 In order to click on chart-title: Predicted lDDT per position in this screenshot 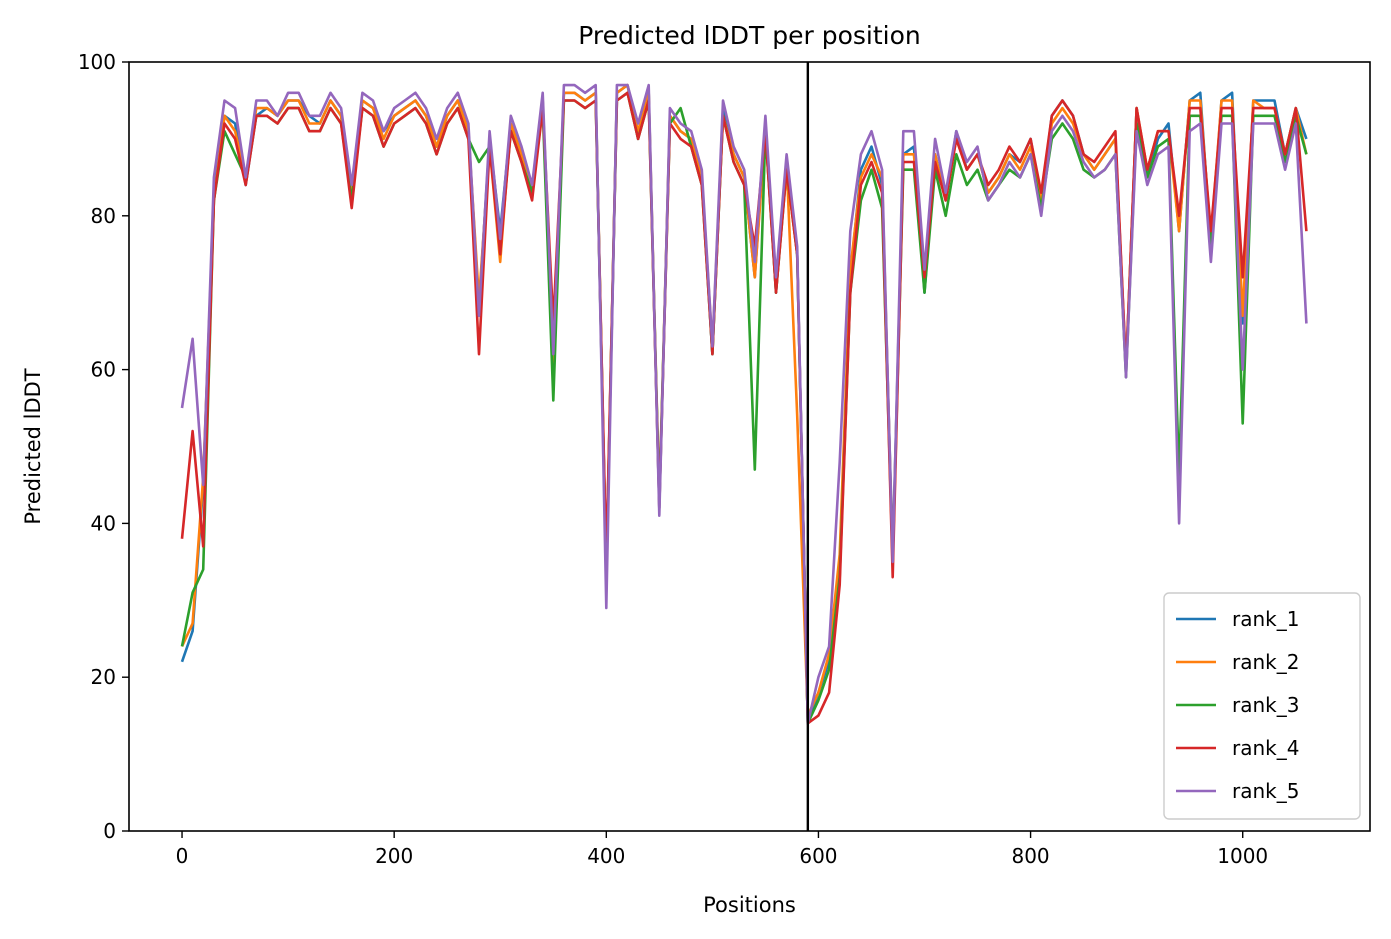, I will do `click(749, 35)`.